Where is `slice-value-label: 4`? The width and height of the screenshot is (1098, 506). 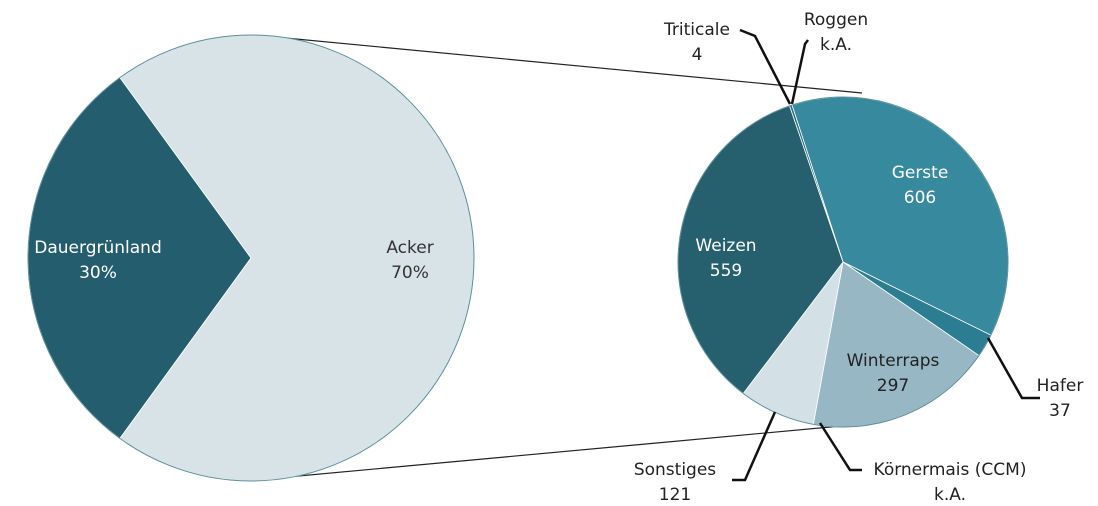 slice-value-label: 4 is located at coordinates (697, 55).